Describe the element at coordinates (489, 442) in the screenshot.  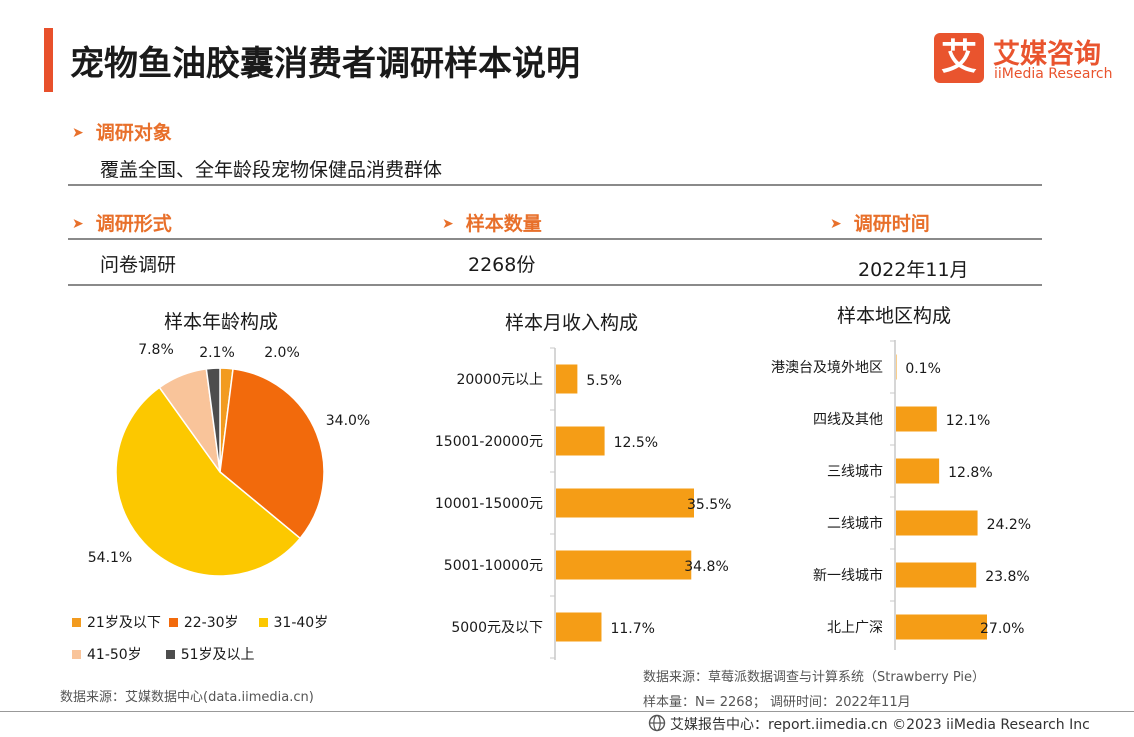
I see `category-label: 15001-20000元` at that location.